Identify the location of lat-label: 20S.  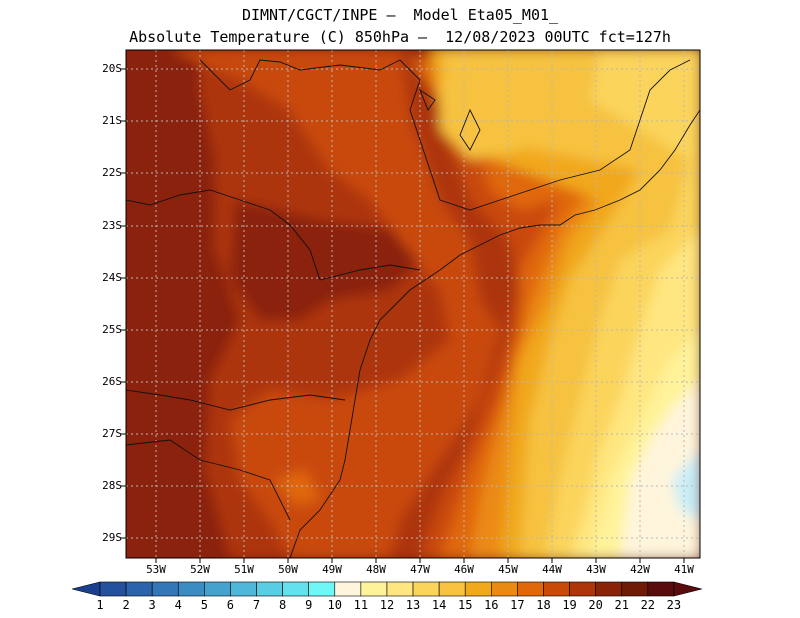
(112, 68).